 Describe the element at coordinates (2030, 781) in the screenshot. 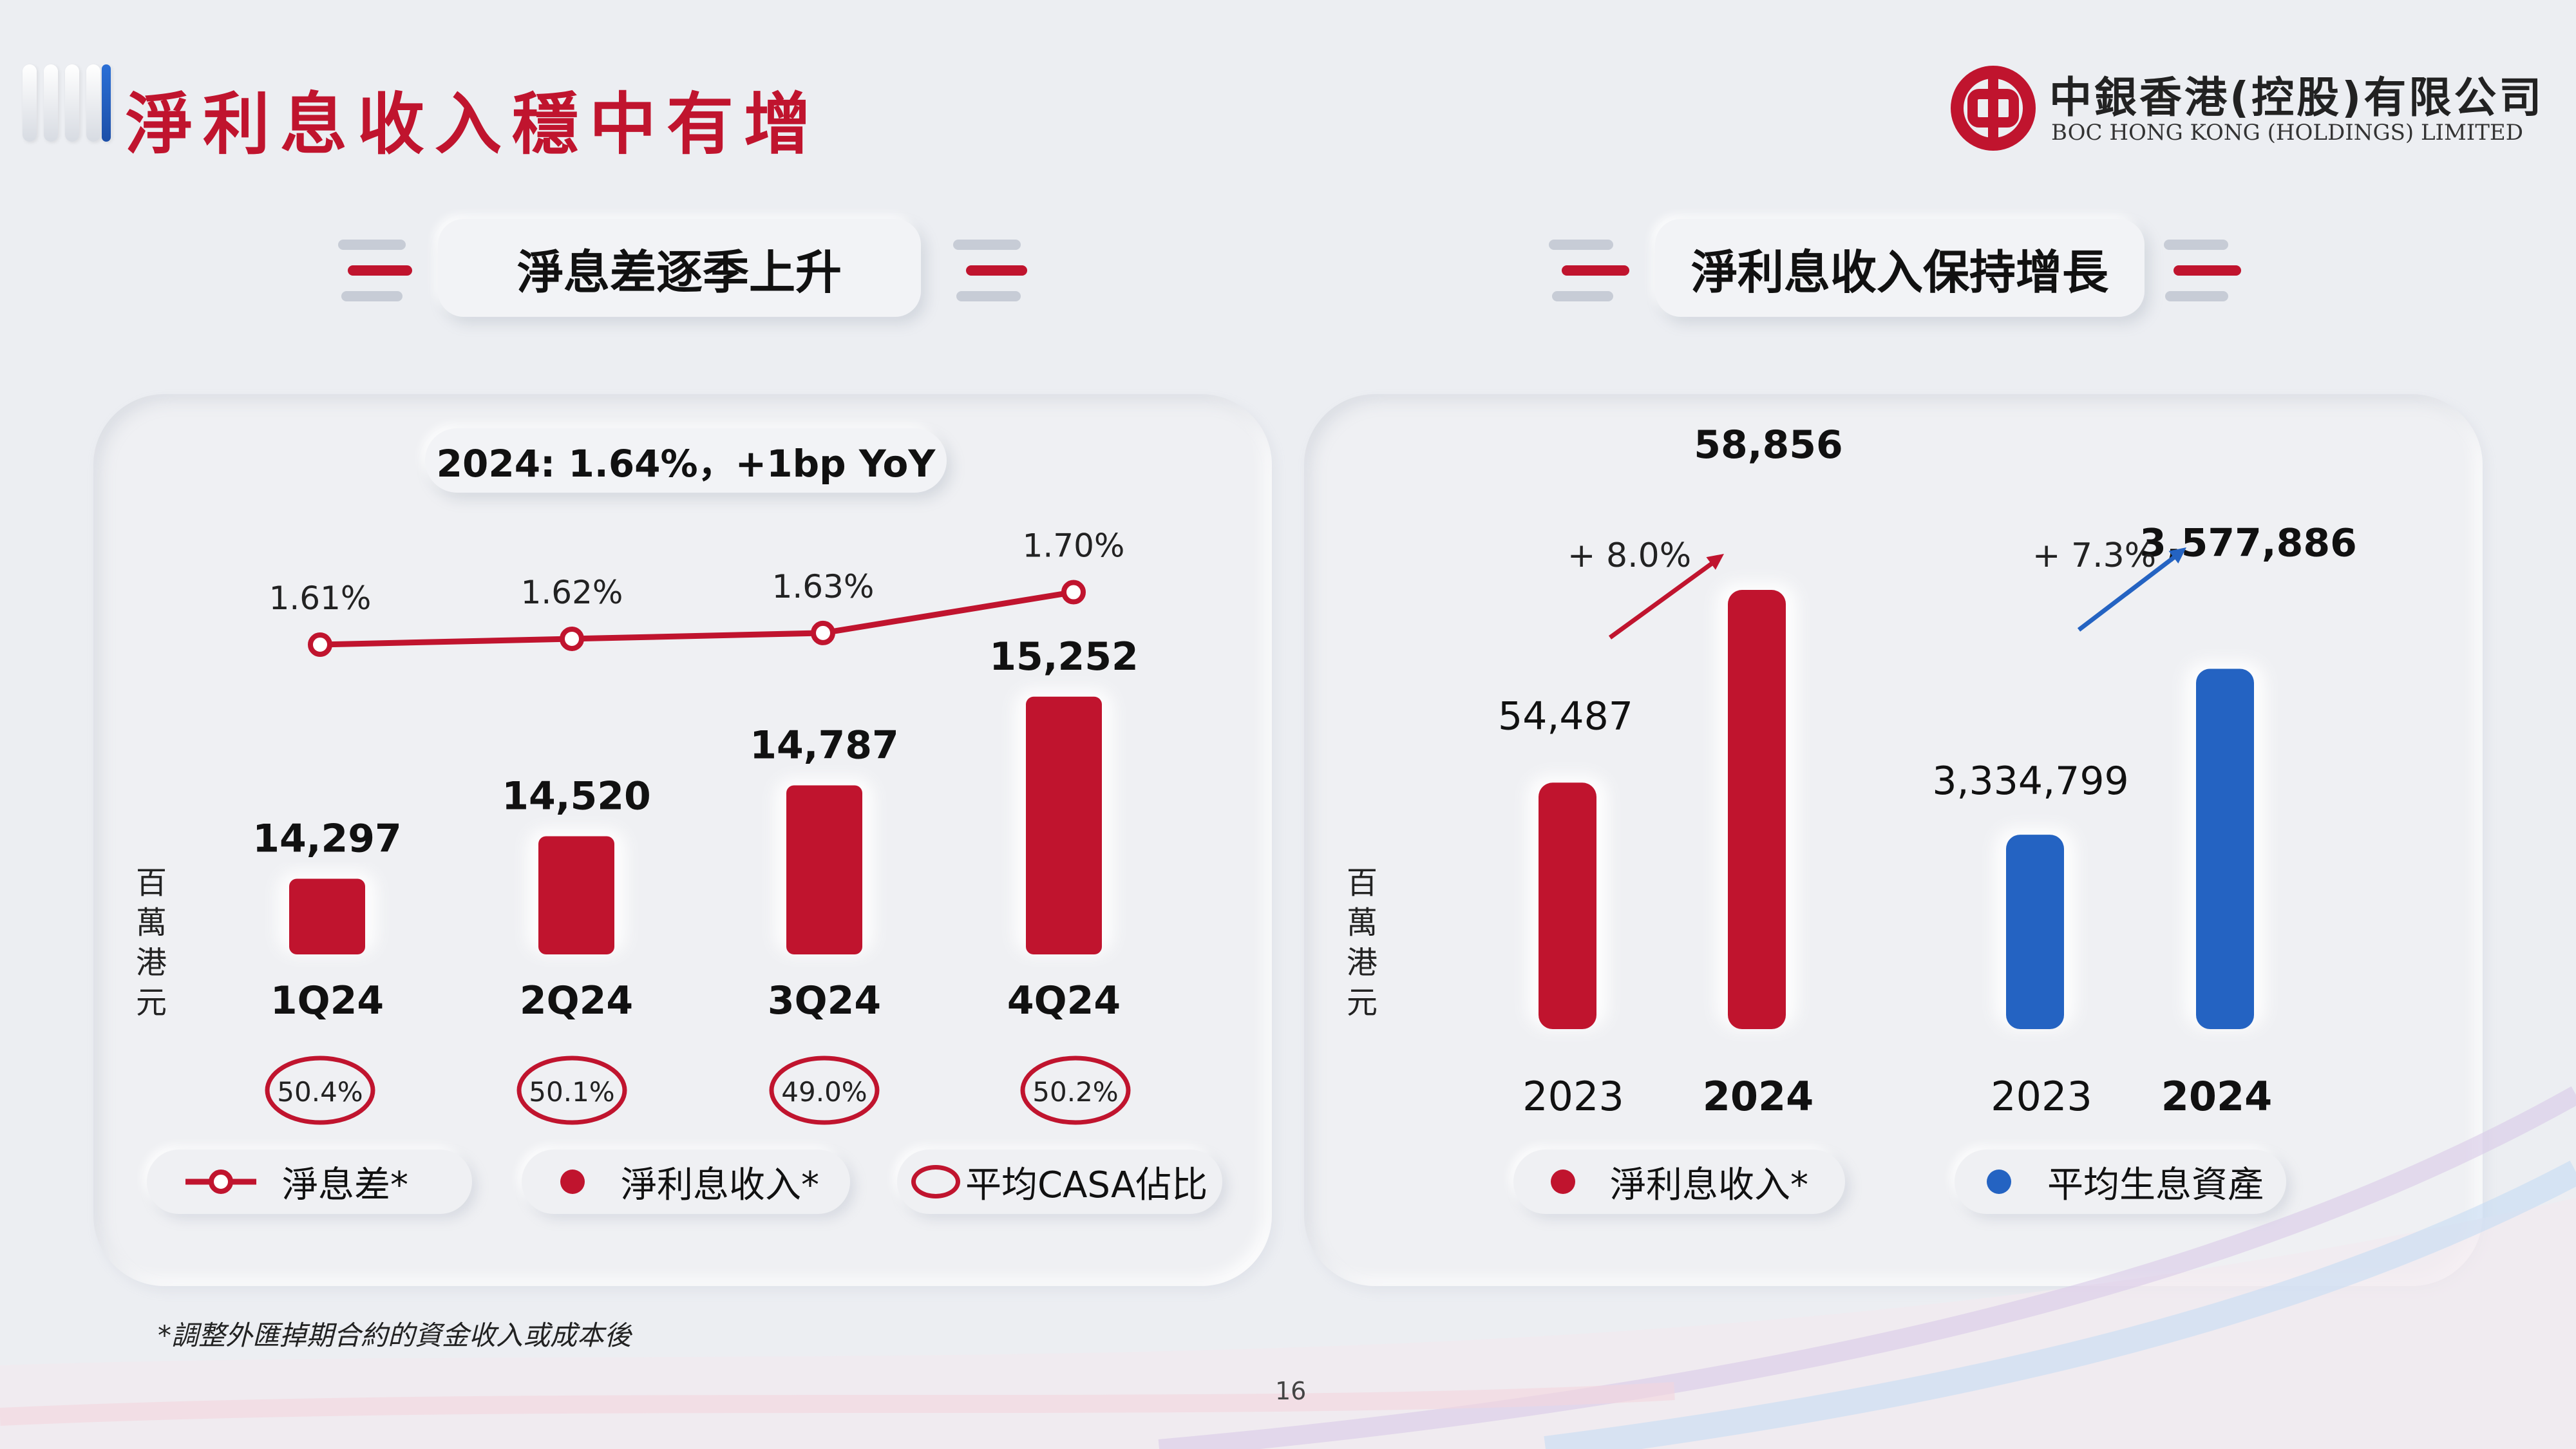

I see `assets-value-label: 3,334,799` at that location.